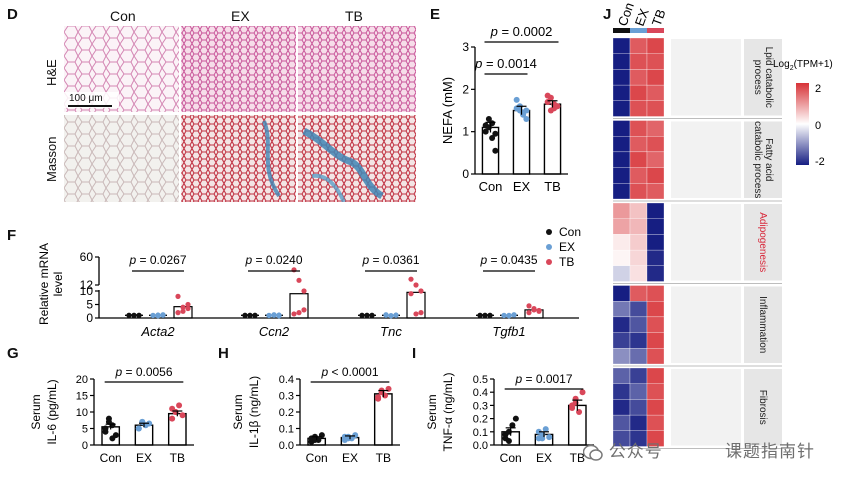  I want to click on y-tick-label: 10, so click(87, 291).